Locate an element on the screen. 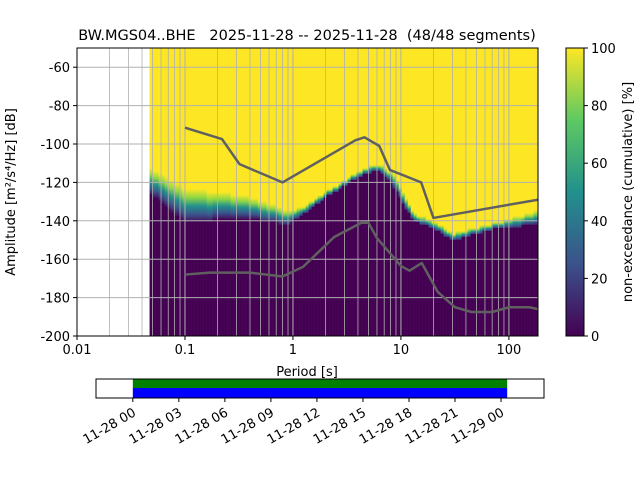 The height and width of the screenshot is (484, 640). timeline-tick-label: 11-29 00 is located at coordinates (478, 426).